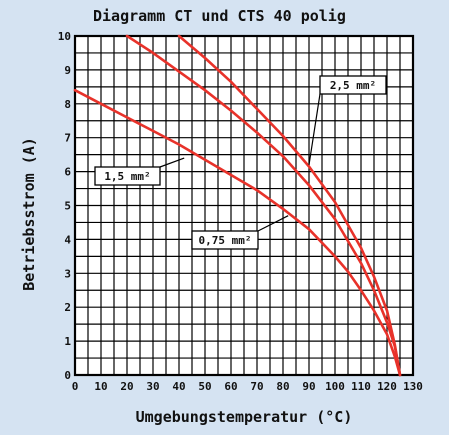  What do you see at coordinates (204, 386) in the screenshot?
I see `x-tick-label: 50` at bounding box center [204, 386].